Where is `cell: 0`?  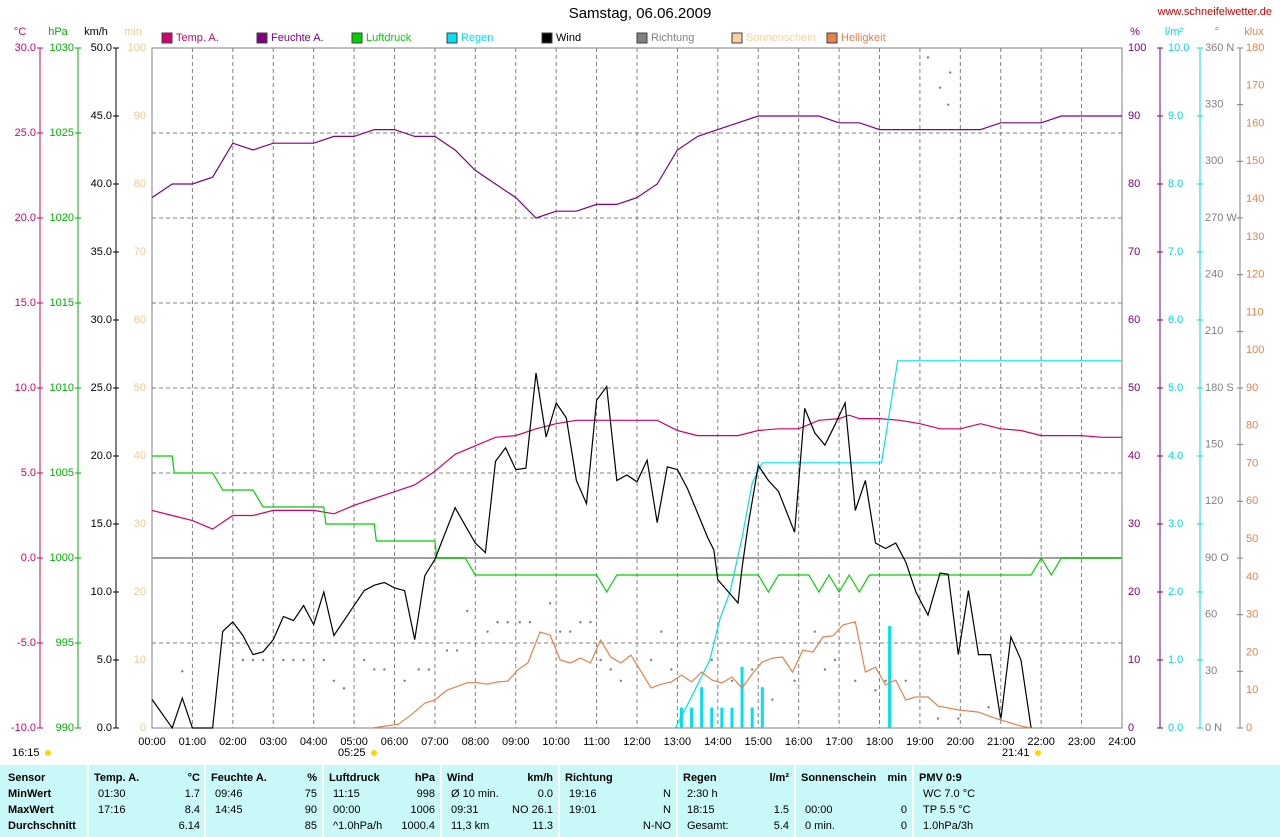
cell: 0 is located at coordinates (904, 826).